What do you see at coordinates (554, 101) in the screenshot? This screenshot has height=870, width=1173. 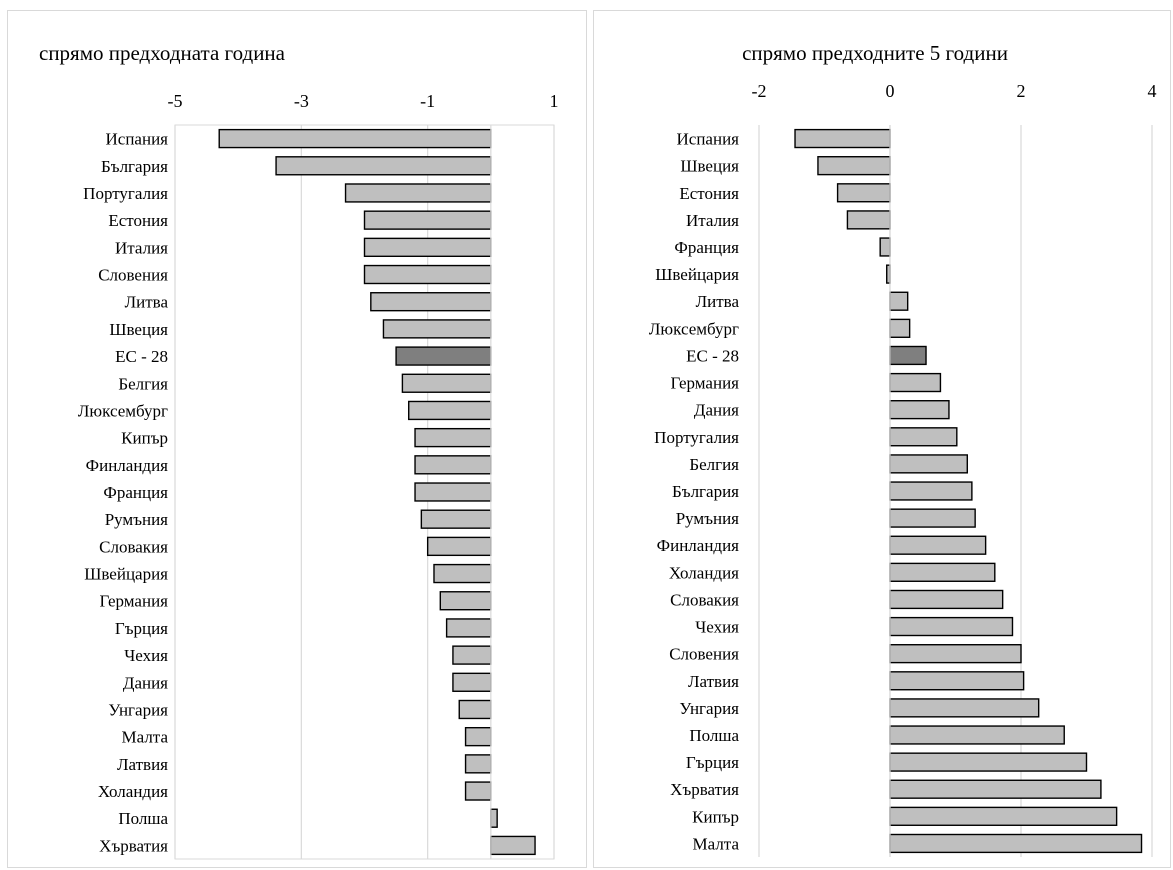 I see `x-tick-label: 1` at bounding box center [554, 101].